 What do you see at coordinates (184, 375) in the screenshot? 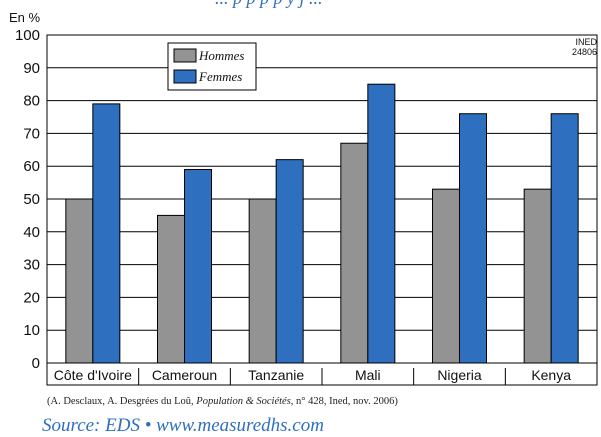
I see `category-label: Cameroun` at bounding box center [184, 375].